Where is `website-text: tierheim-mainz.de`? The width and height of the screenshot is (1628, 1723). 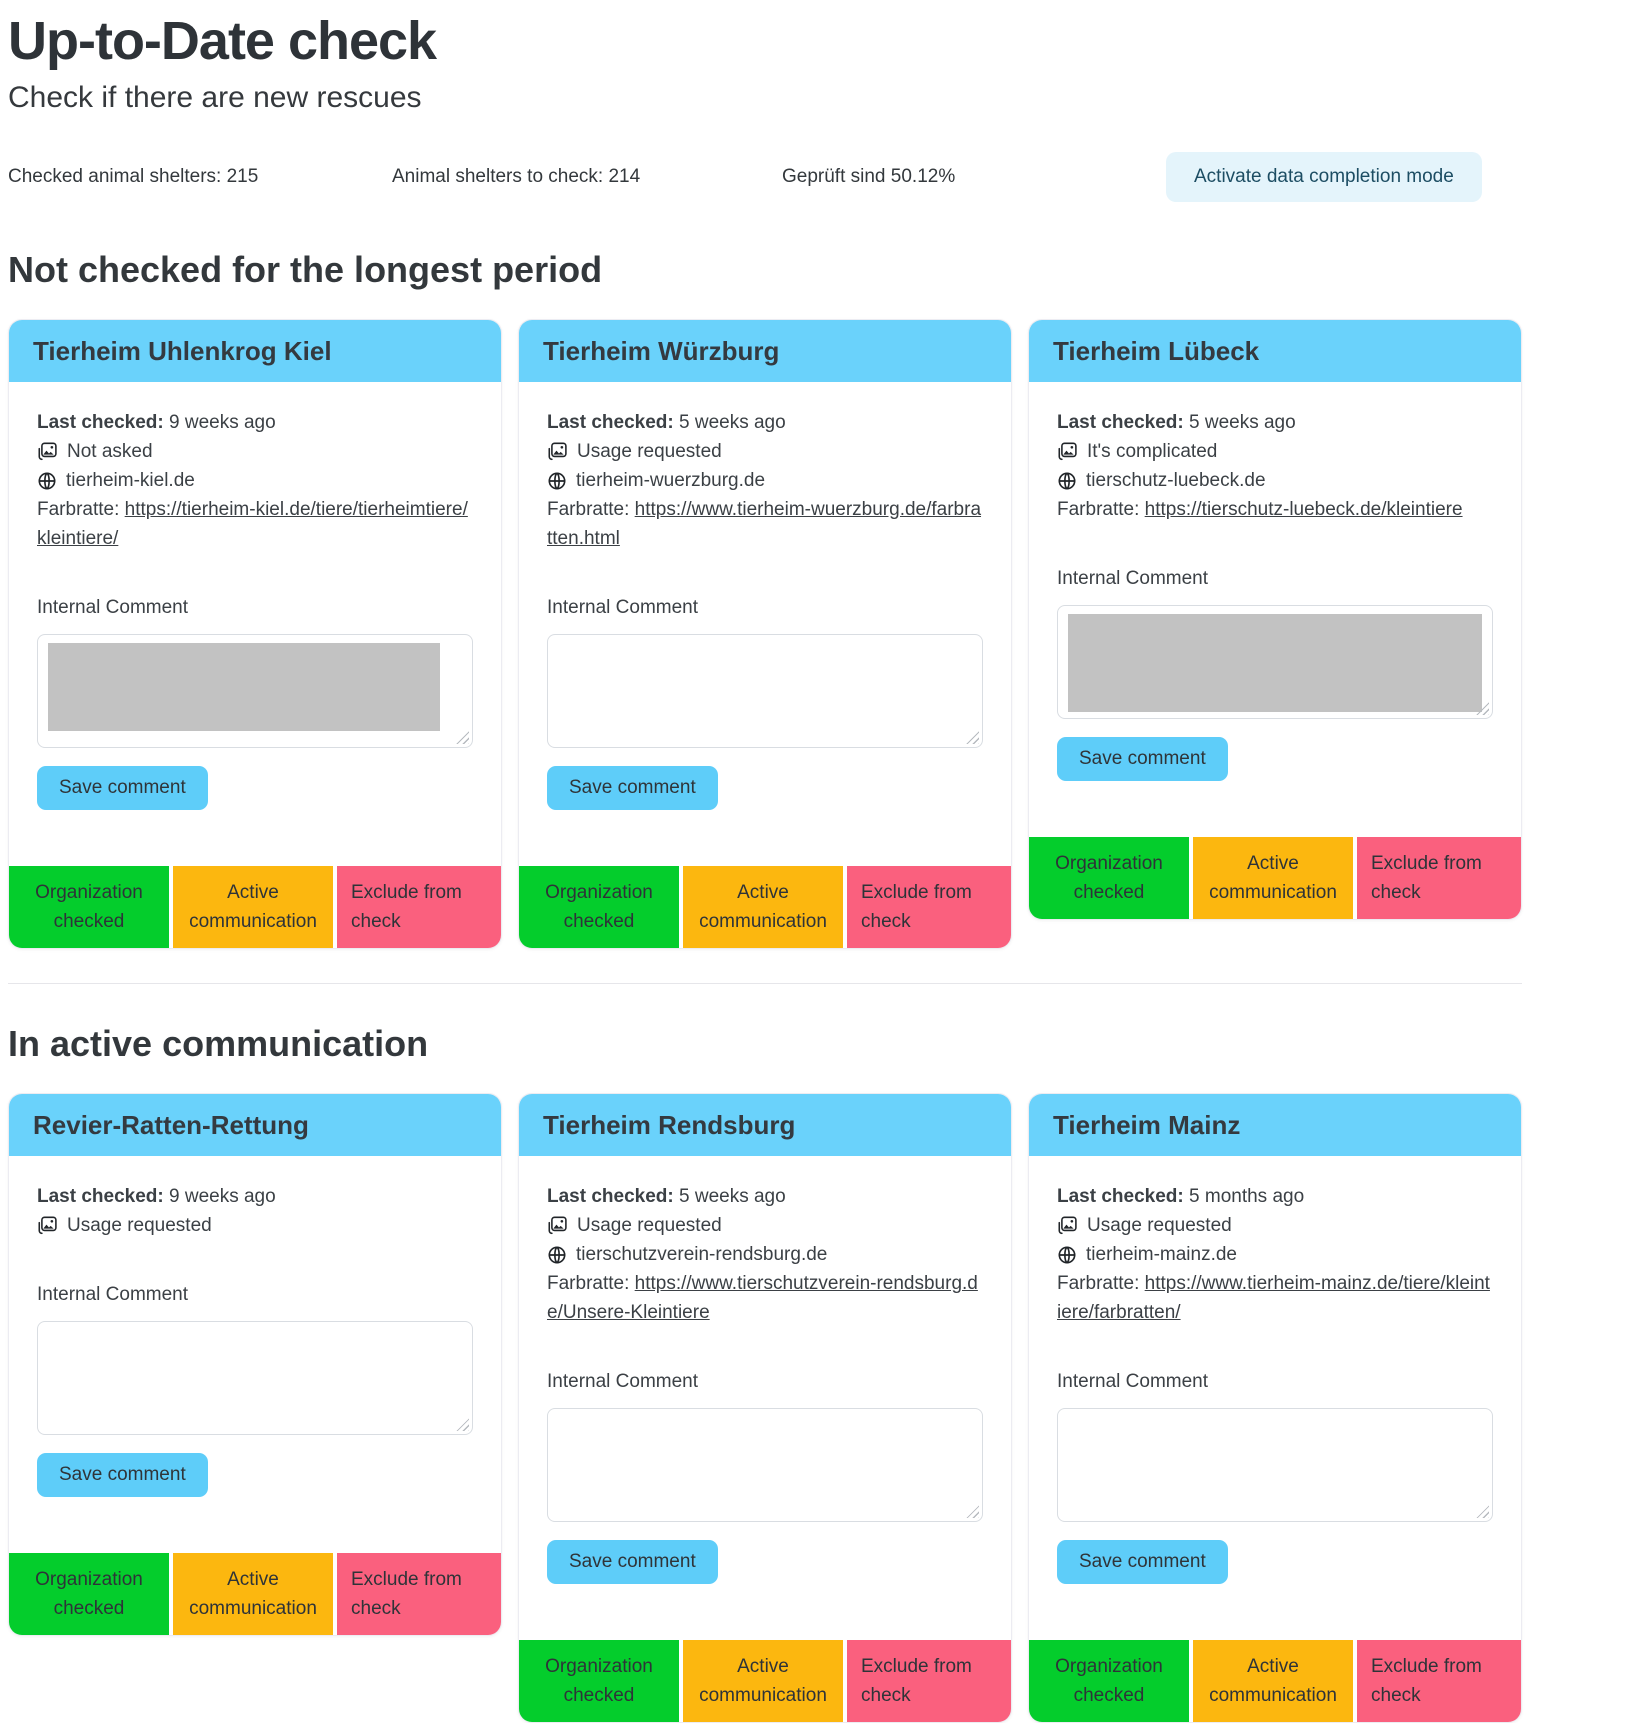 website-text: tierheim-mainz.de is located at coordinates (1161, 1255).